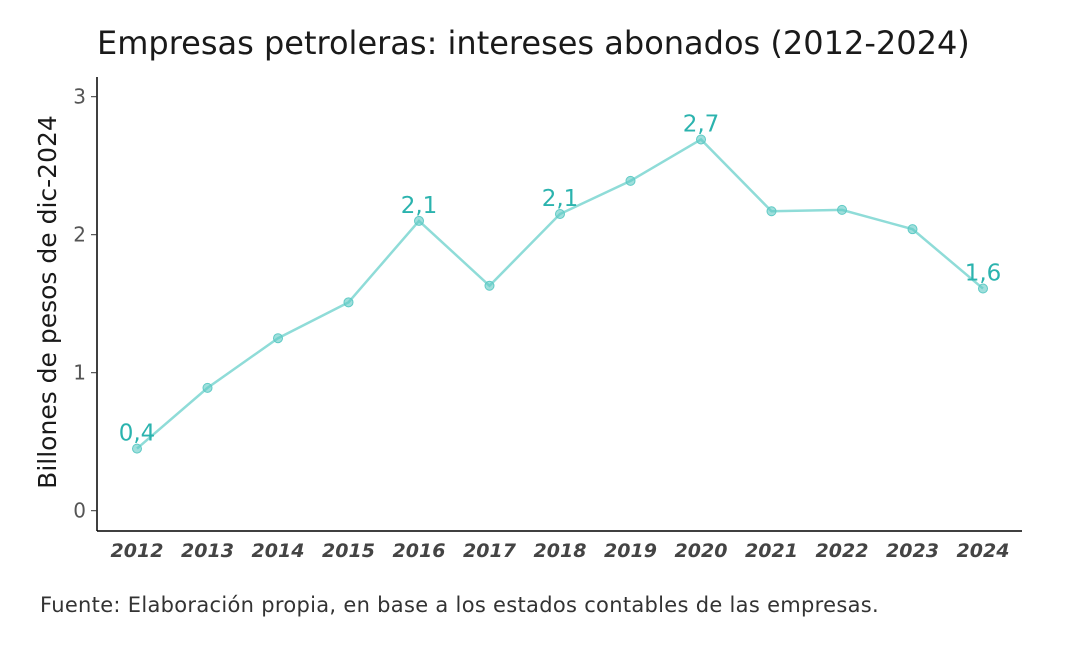  I want to click on x-tick-label: 2018, so click(560, 551).